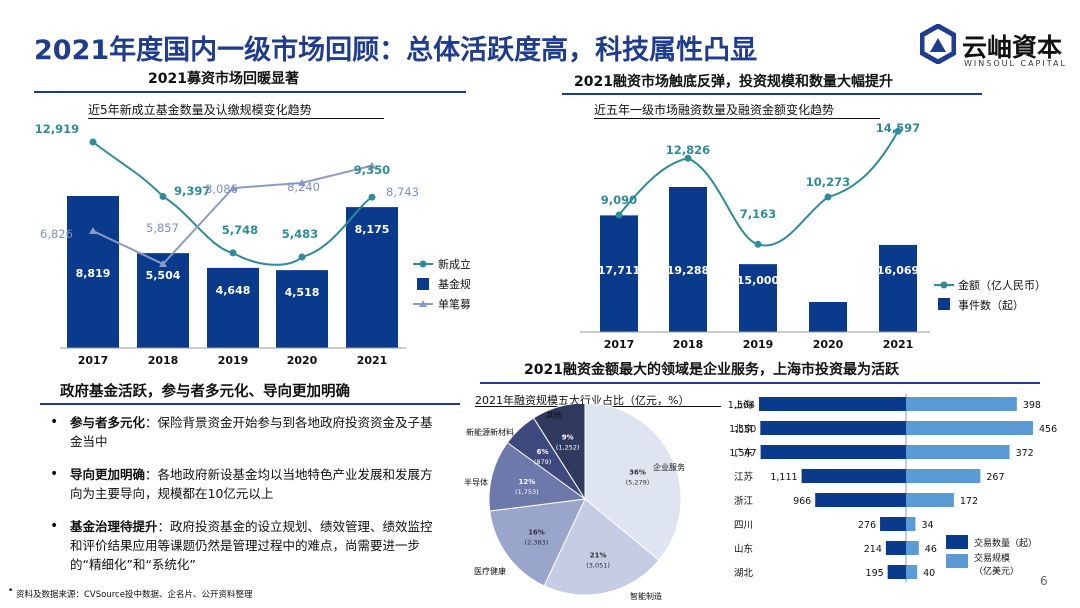  What do you see at coordinates (741, 405) in the screenshot?
I see `city-count-label: 1,564` at bounding box center [741, 405].